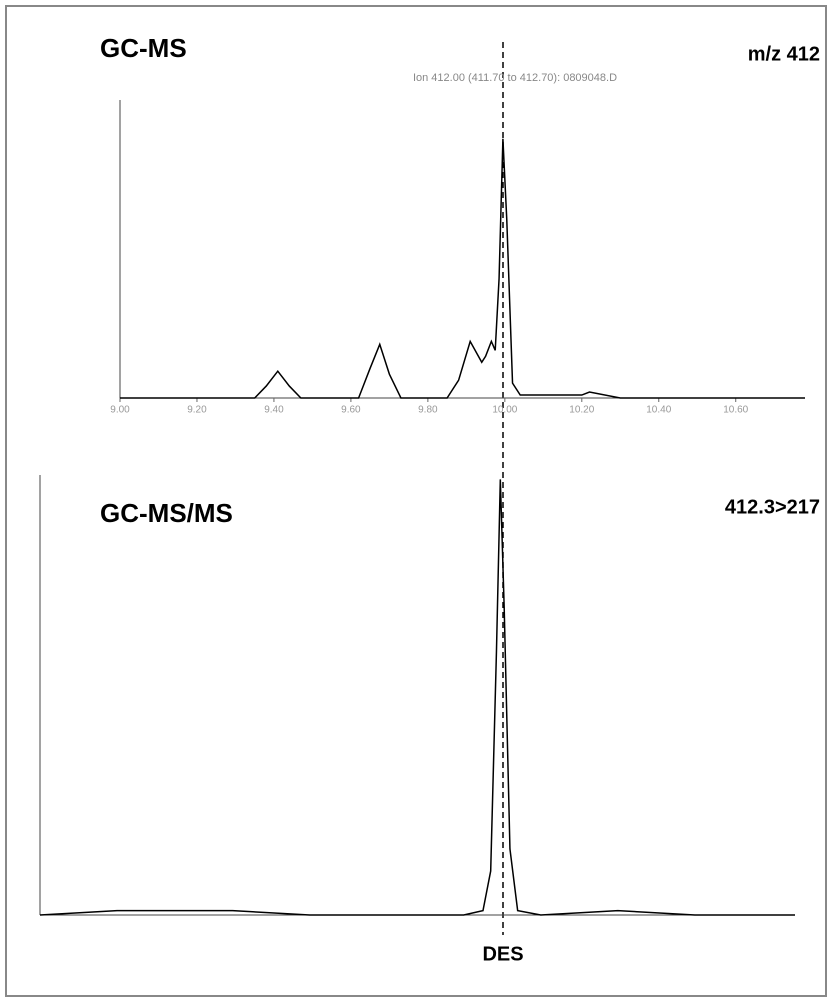  Describe the element at coordinates (658, 410) in the screenshot. I see `x-tick-label: 10.40` at that location.